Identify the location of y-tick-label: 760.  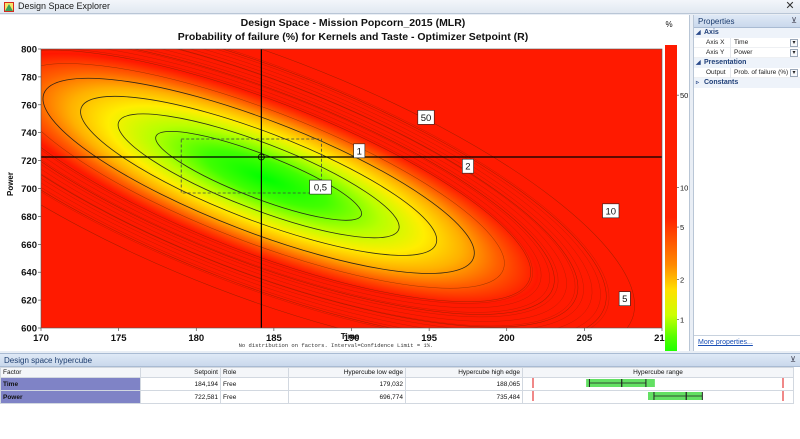
(29, 105).